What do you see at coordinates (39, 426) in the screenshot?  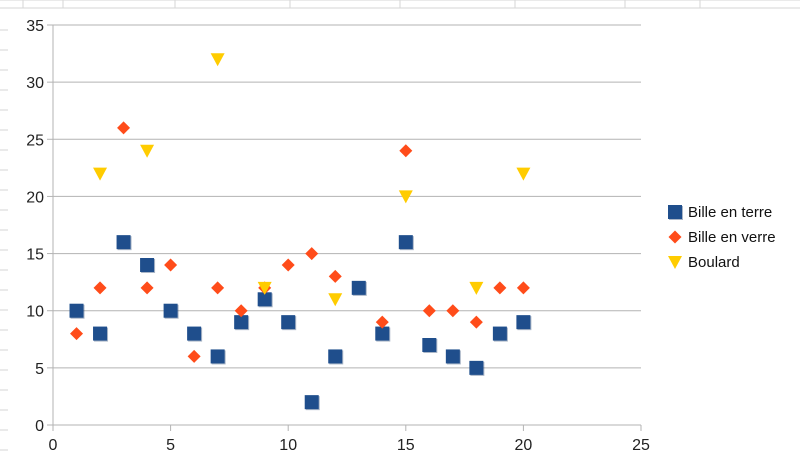 I see `y-tick-label: 0` at bounding box center [39, 426].